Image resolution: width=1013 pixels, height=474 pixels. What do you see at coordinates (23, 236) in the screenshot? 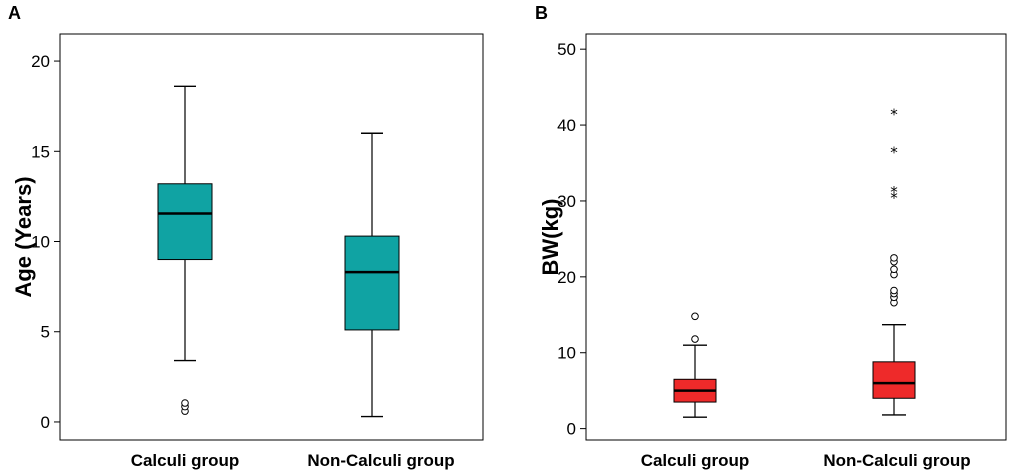
I see `panel-a-y-axis-title: Age (Years)` at bounding box center [23, 236].